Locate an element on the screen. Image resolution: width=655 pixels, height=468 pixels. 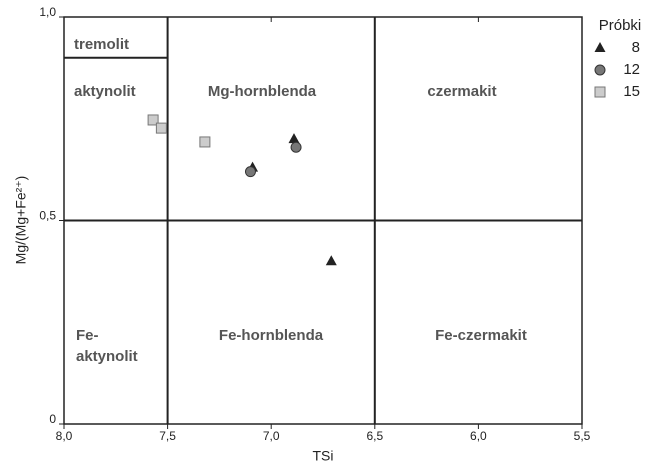
legend-title: Próbki is located at coordinates (620, 25).